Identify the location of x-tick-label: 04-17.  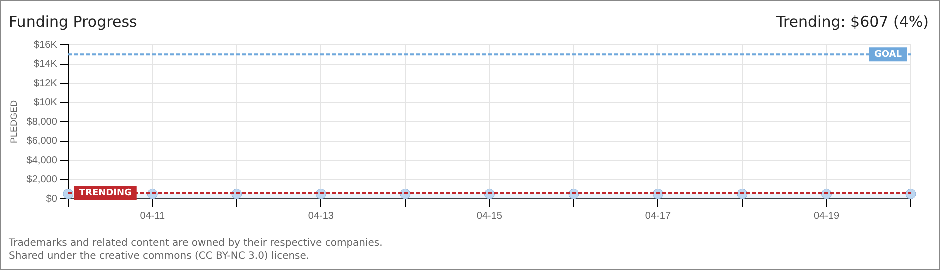
(658, 216).